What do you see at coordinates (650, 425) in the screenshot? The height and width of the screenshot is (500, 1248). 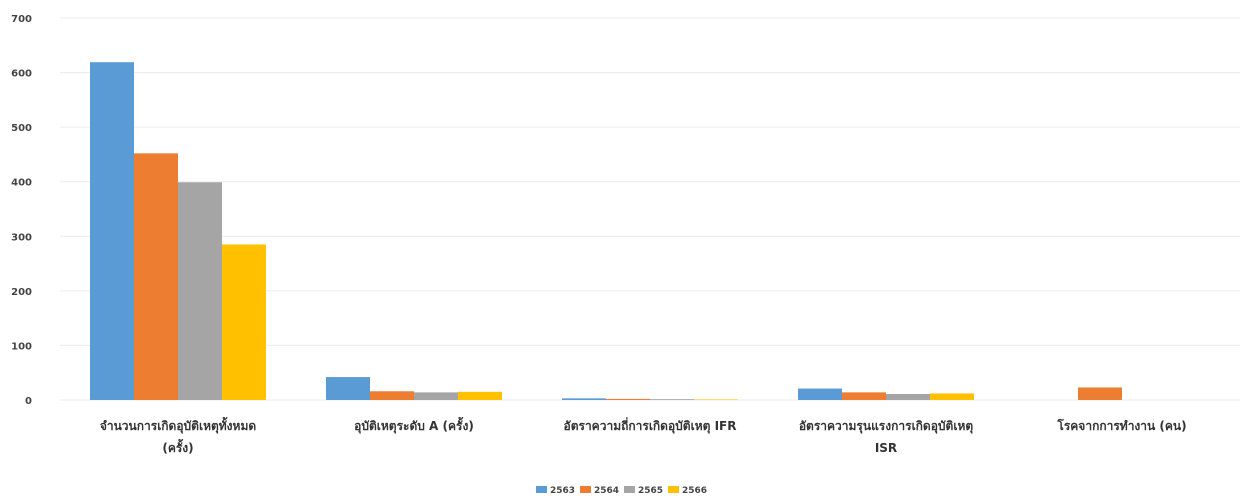 I see `category-label: อัตราความถี่การเกิดอุบัติเหตุ IFR` at bounding box center [650, 425].